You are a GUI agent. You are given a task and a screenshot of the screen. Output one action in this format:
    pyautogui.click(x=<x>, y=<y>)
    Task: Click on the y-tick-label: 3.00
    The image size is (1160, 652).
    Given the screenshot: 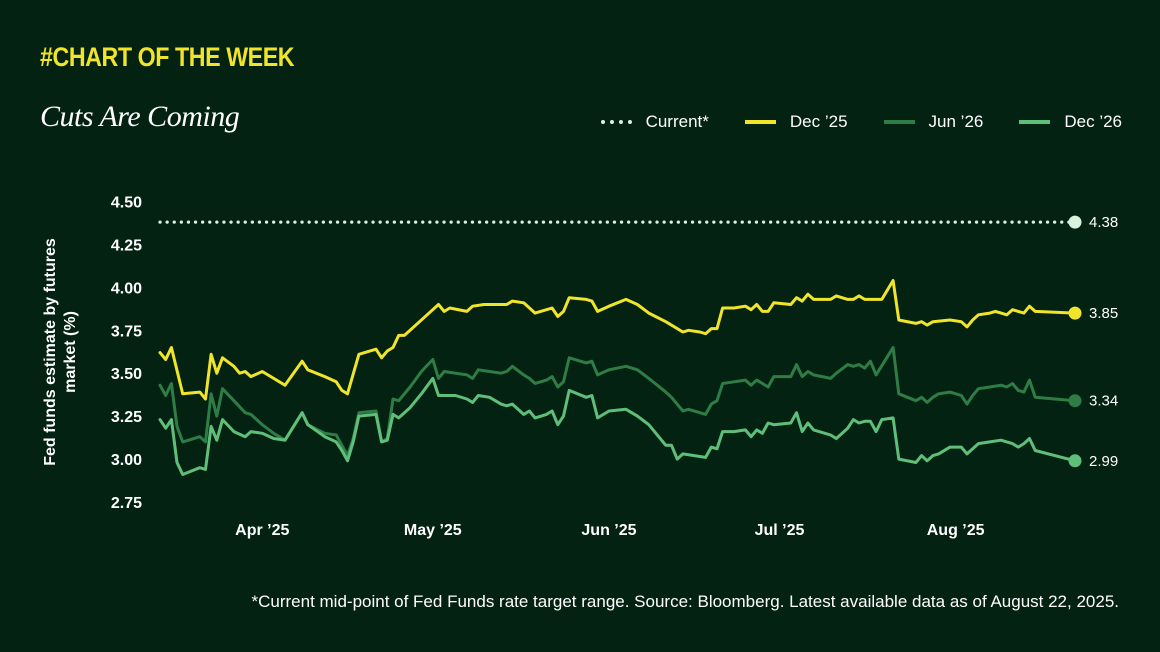 What is the action you would take?
    pyautogui.click(x=126, y=460)
    